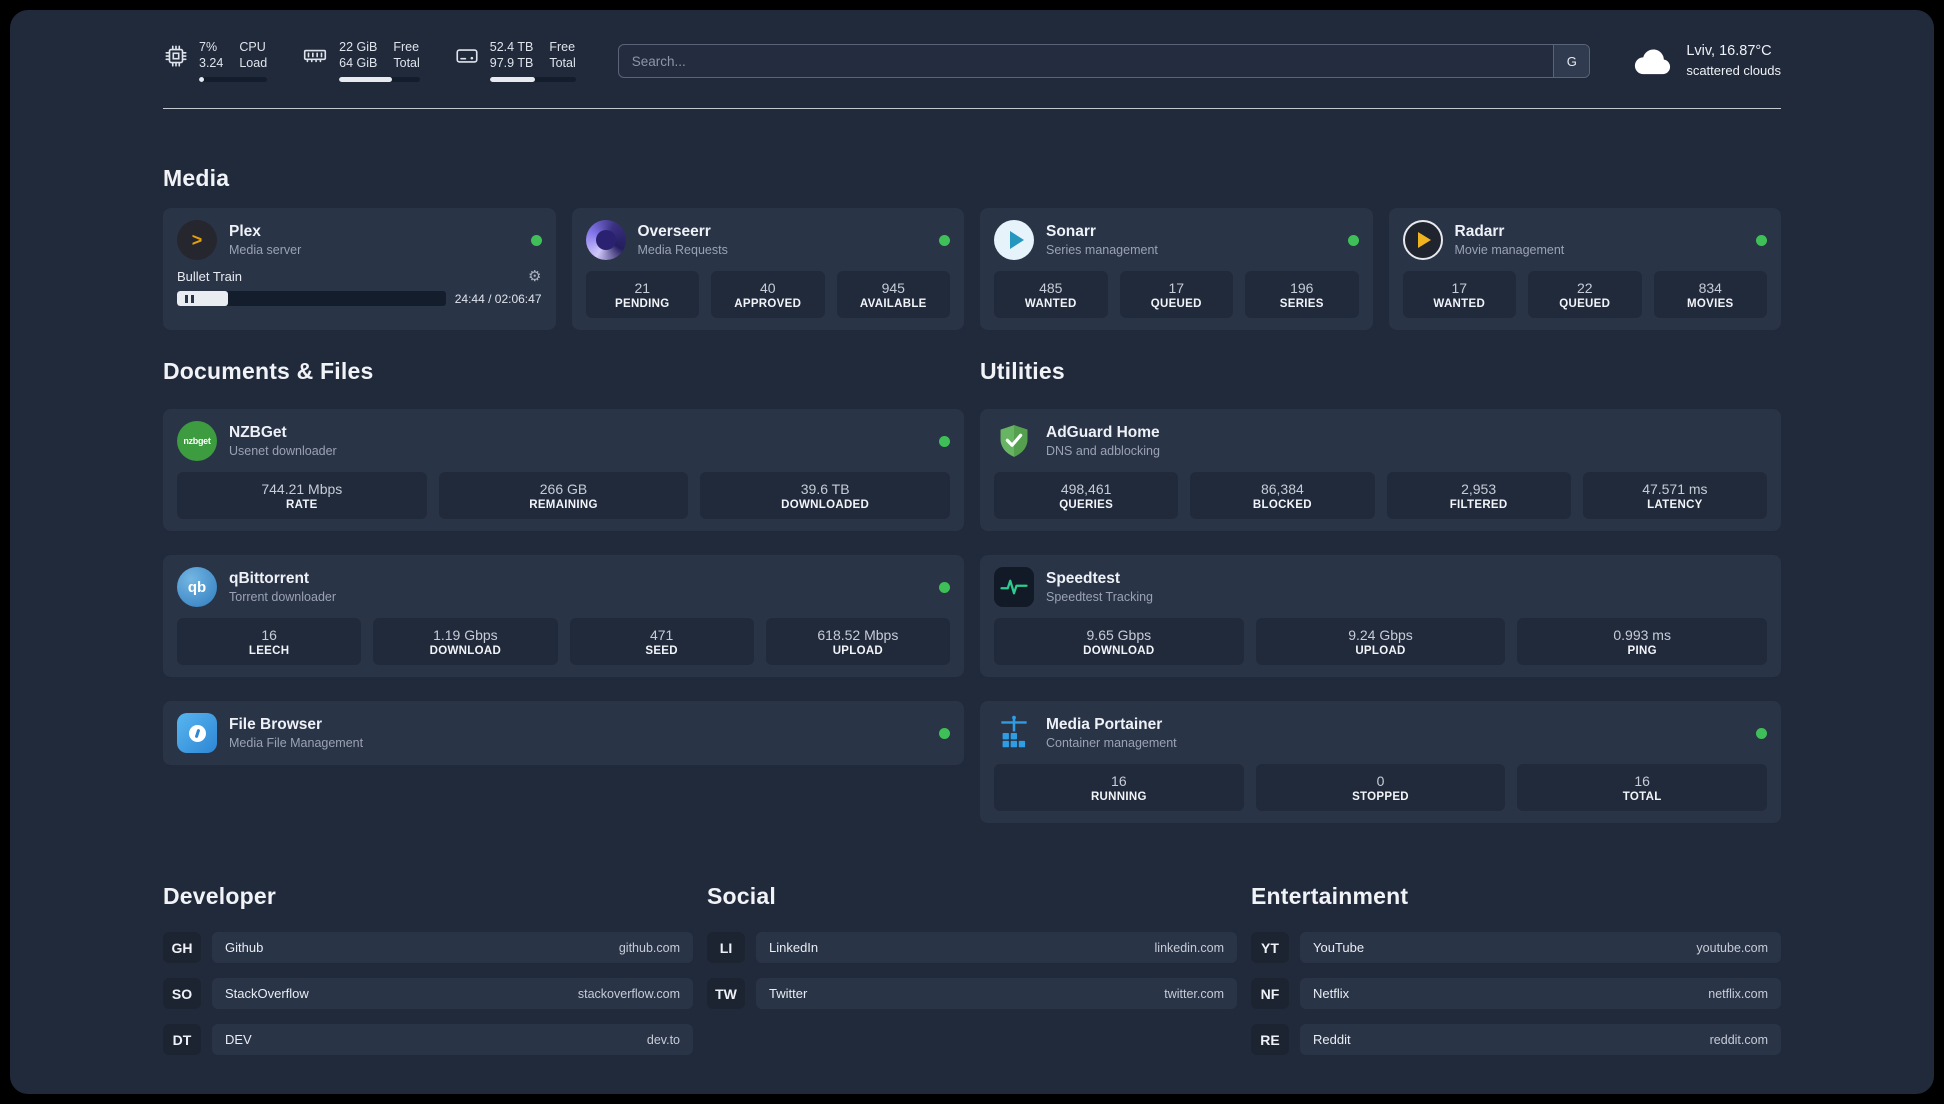 The height and width of the screenshot is (1104, 1944). I want to click on stat-label: DOWNLOAD, so click(465, 650).